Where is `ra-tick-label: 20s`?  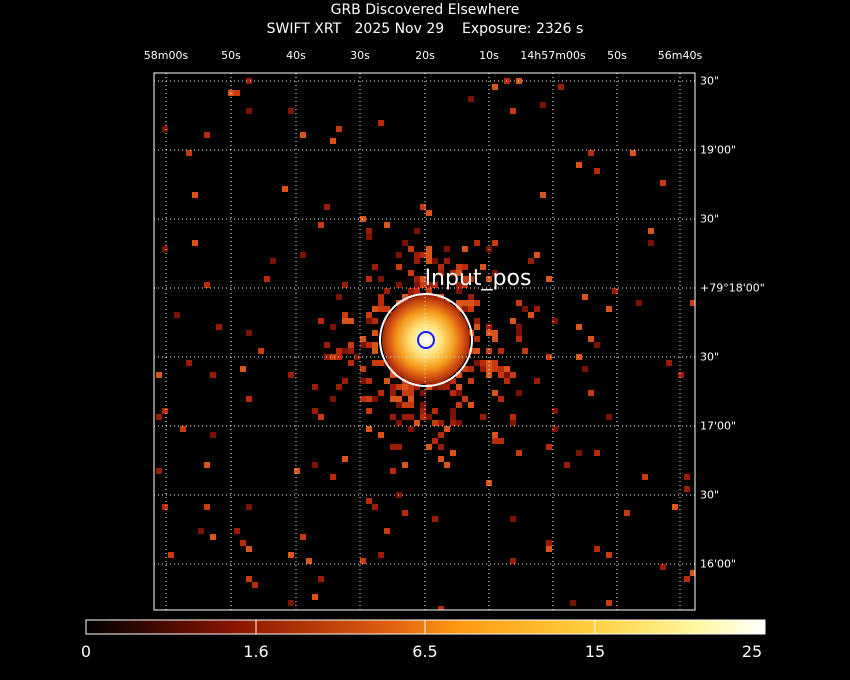
ra-tick-label: 20s is located at coordinates (425, 55).